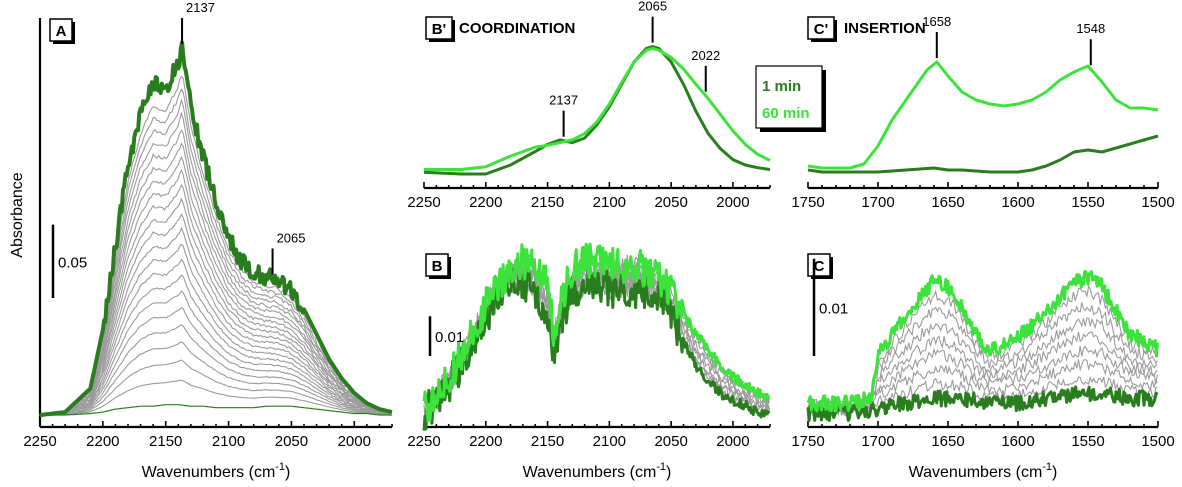 This screenshot has width=1182, height=487. What do you see at coordinates (807, 202) in the screenshot?
I see `x-tick-label-cp: 1750` at bounding box center [807, 202].